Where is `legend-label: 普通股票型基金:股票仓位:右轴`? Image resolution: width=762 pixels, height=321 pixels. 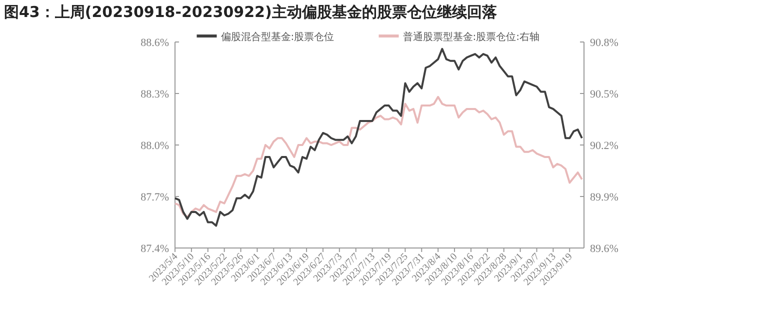 legend-label: 普通股票型基金:股票仓位:右轴 is located at coordinates (471, 37).